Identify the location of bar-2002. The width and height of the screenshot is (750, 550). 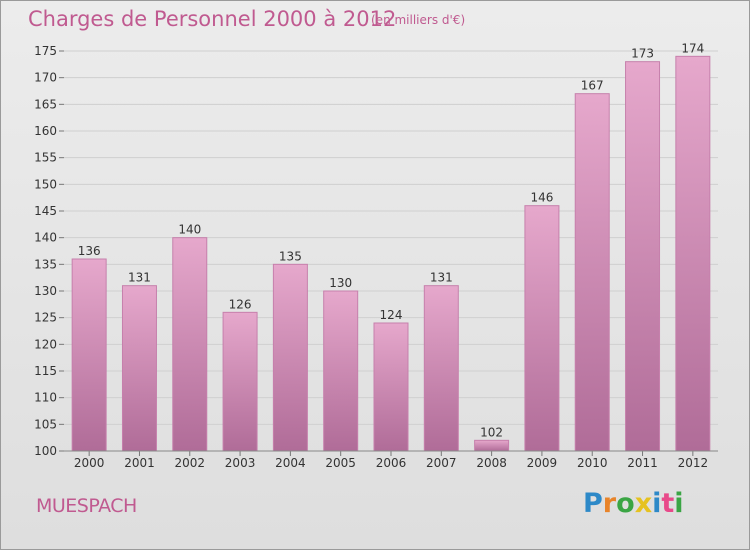
(190, 344).